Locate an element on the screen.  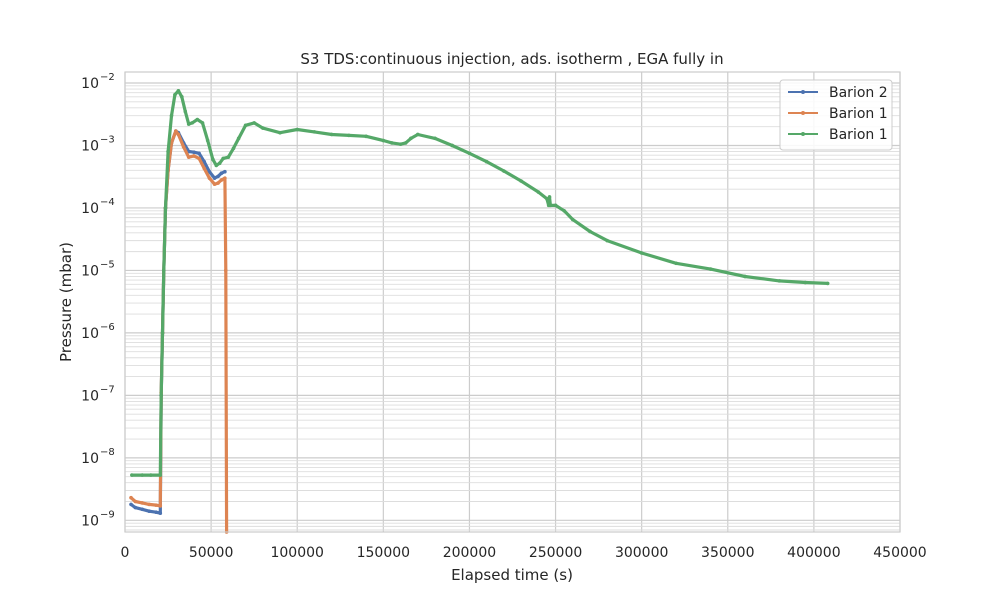
x-tick-label: 0 is located at coordinates (125, 553).